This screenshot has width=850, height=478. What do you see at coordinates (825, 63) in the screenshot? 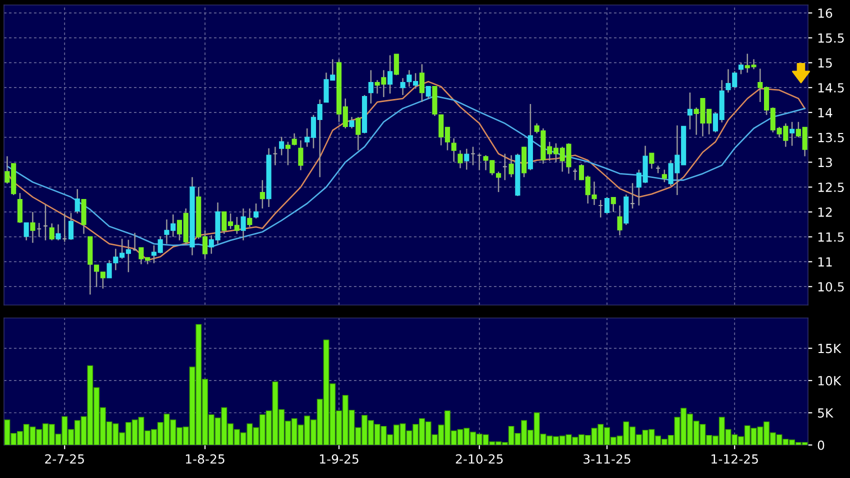
I see `y-tick-label: 15` at bounding box center [825, 63].